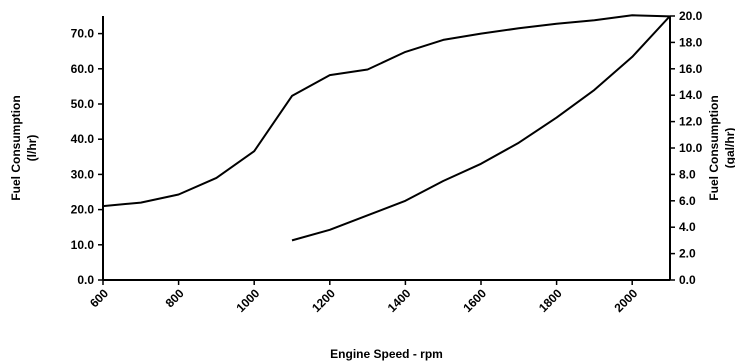 The height and width of the screenshot is (364, 735). I want to click on x-tick-label: 800, so click(175, 298).